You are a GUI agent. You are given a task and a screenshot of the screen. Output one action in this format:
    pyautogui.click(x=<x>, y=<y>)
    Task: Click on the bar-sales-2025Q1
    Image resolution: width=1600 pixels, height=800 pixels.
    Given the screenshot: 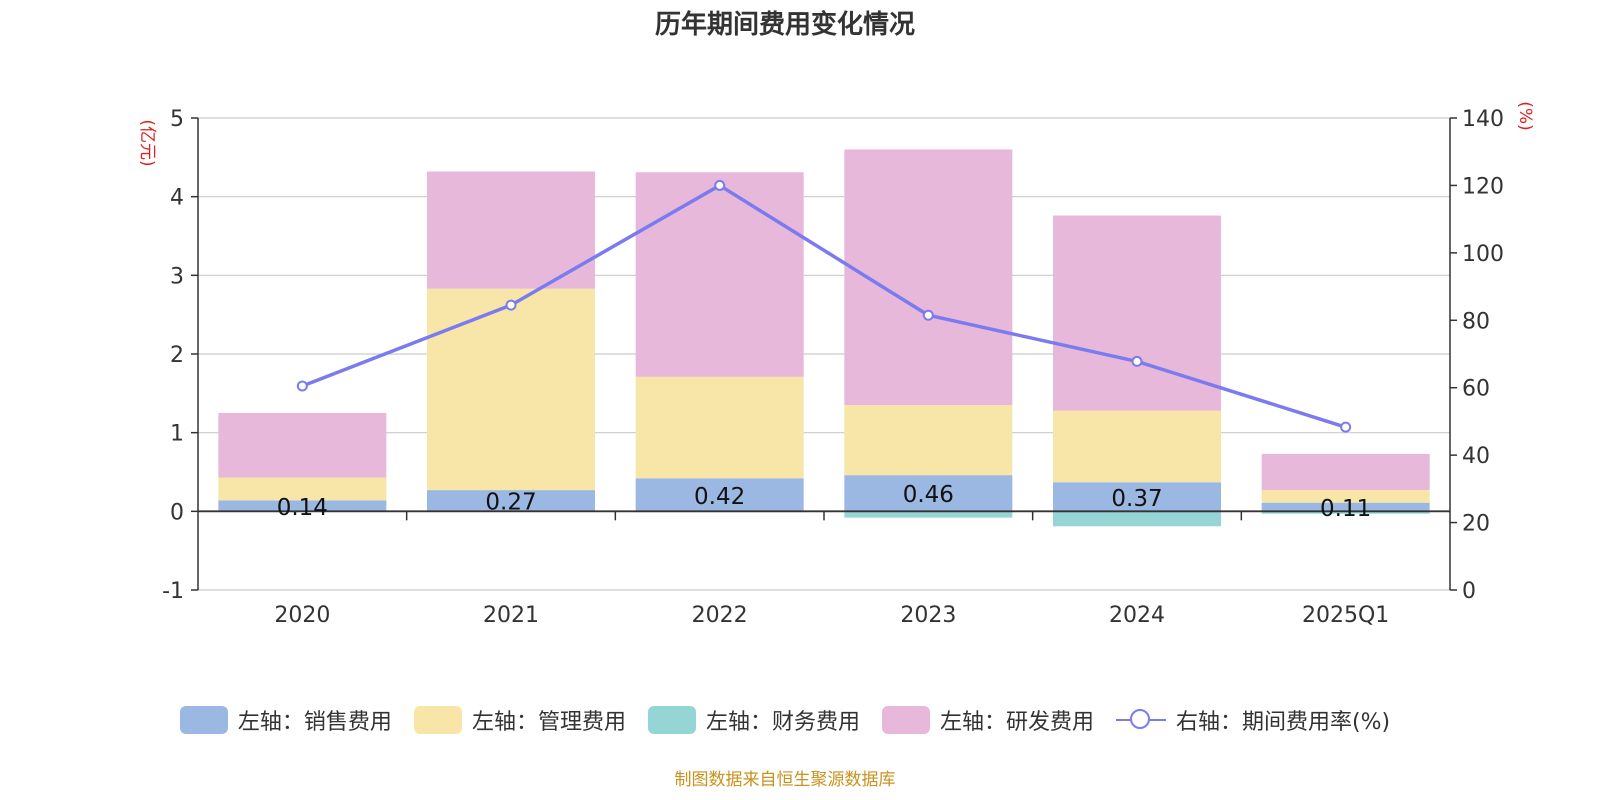 What is the action you would take?
    pyautogui.click(x=1345, y=507)
    